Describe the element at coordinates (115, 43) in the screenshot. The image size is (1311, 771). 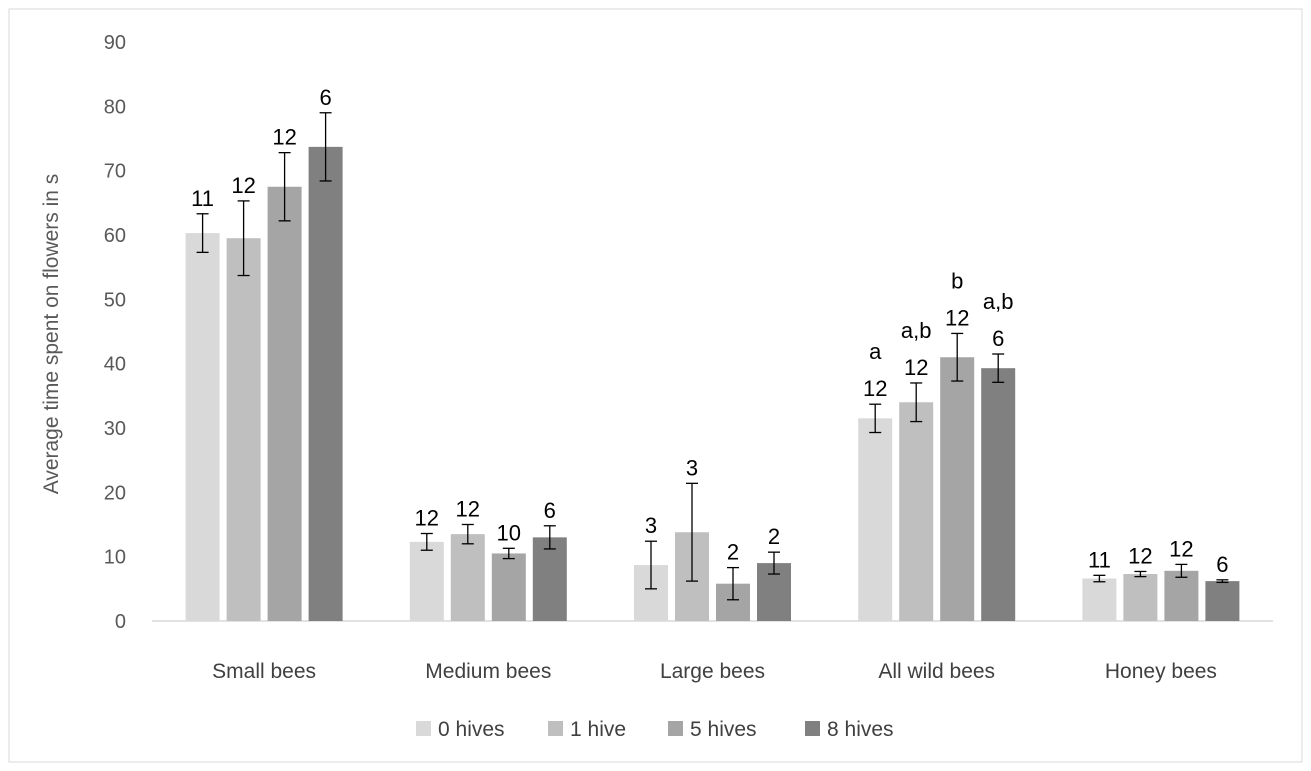
I see `y-tick-label: 90` at that location.